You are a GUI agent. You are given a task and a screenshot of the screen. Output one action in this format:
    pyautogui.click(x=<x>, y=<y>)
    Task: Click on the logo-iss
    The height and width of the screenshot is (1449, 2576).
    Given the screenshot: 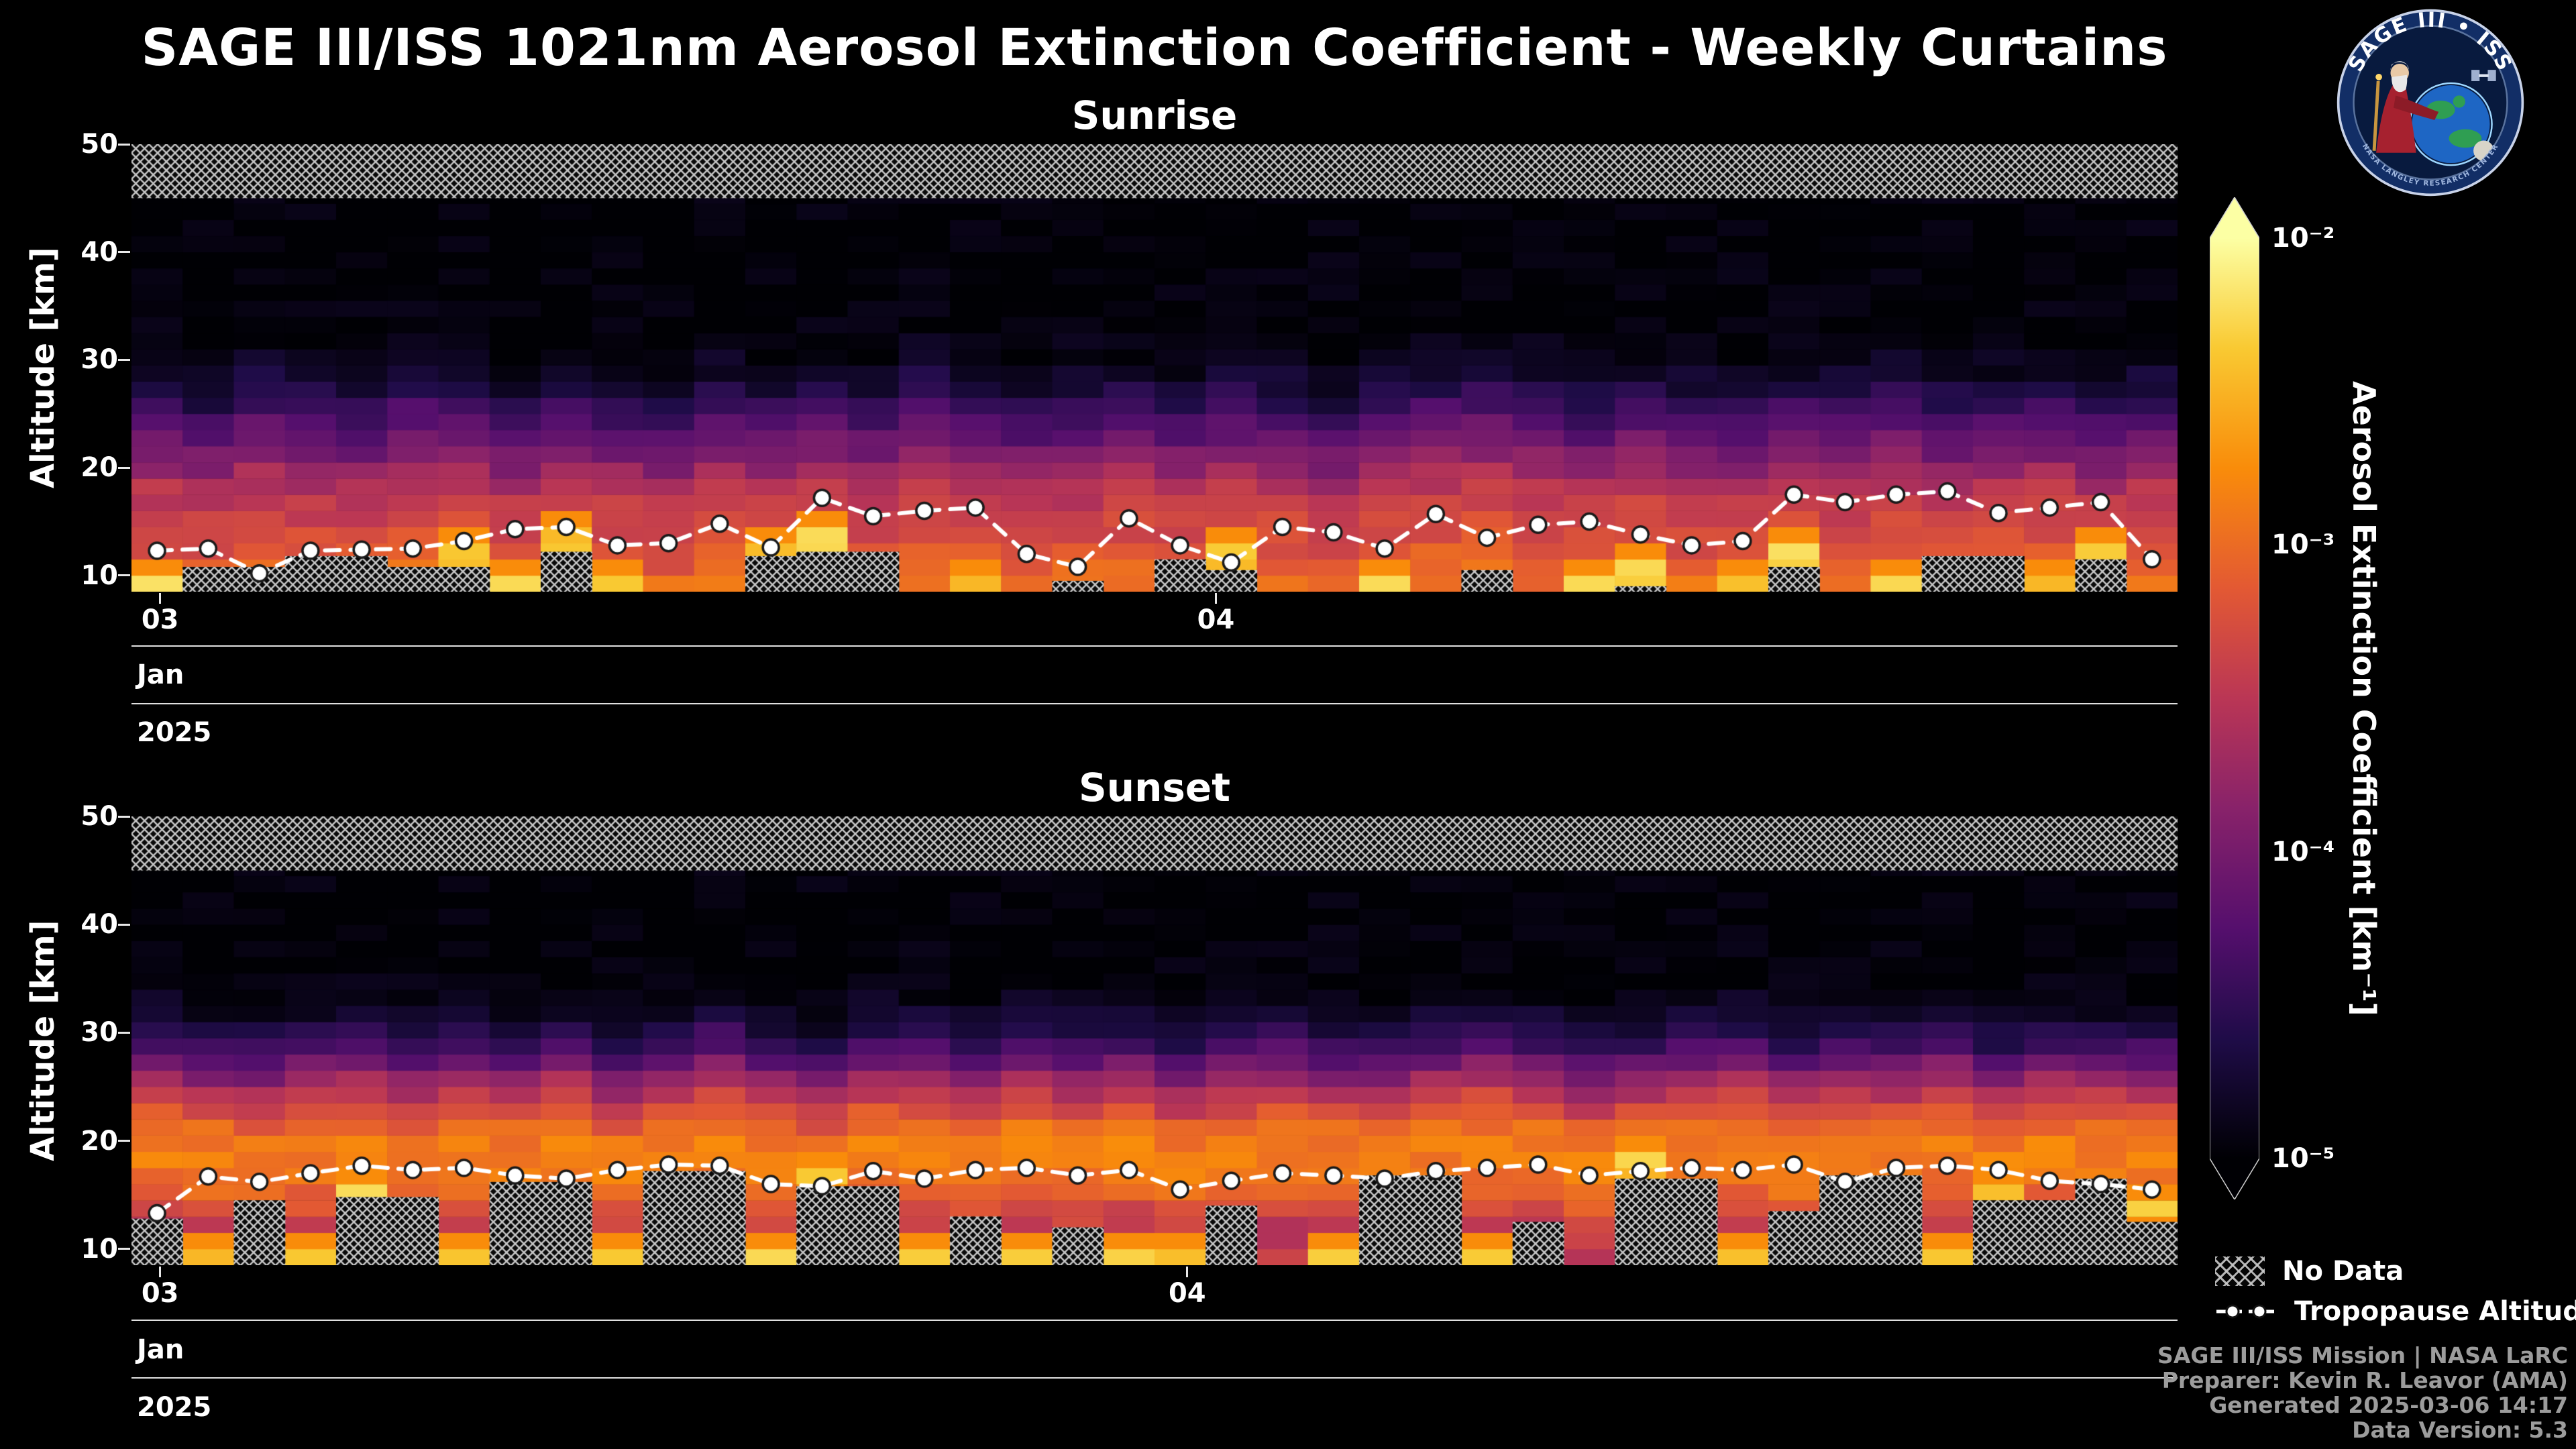 What is the action you would take?
    pyautogui.click(x=2483, y=75)
    